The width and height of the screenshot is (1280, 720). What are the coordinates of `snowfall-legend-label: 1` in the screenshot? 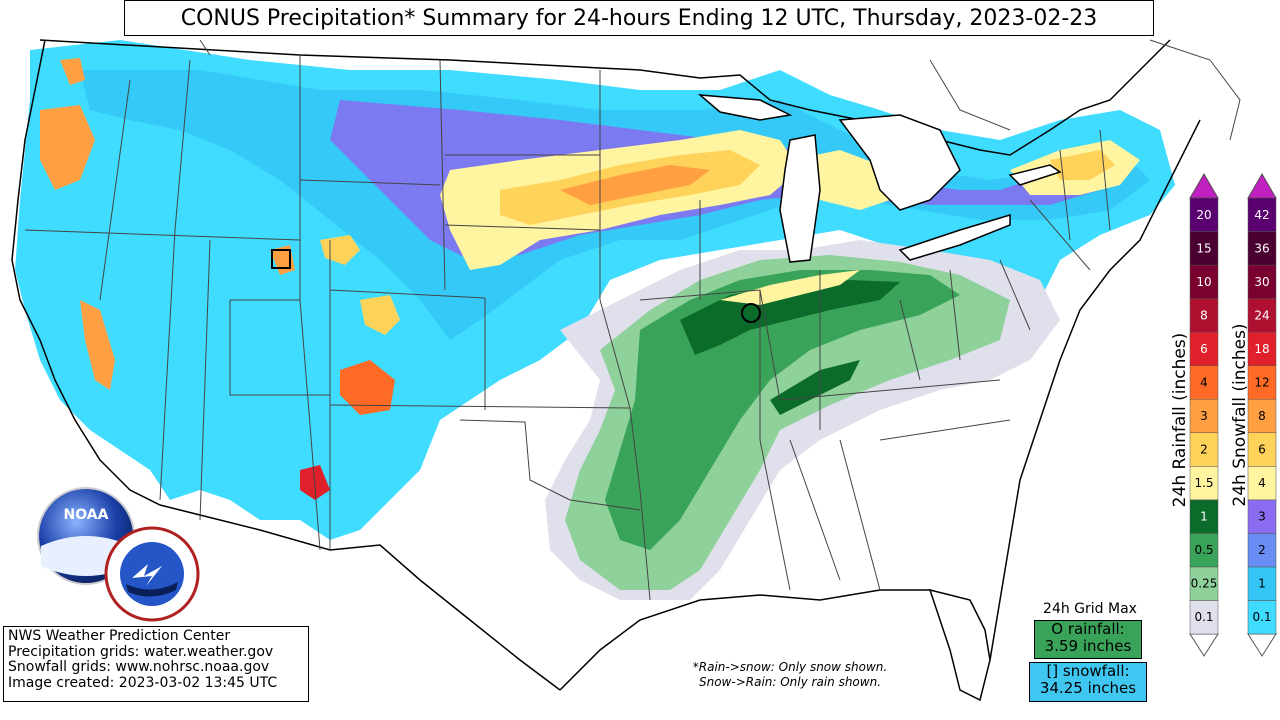 It's located at (1262, 584).